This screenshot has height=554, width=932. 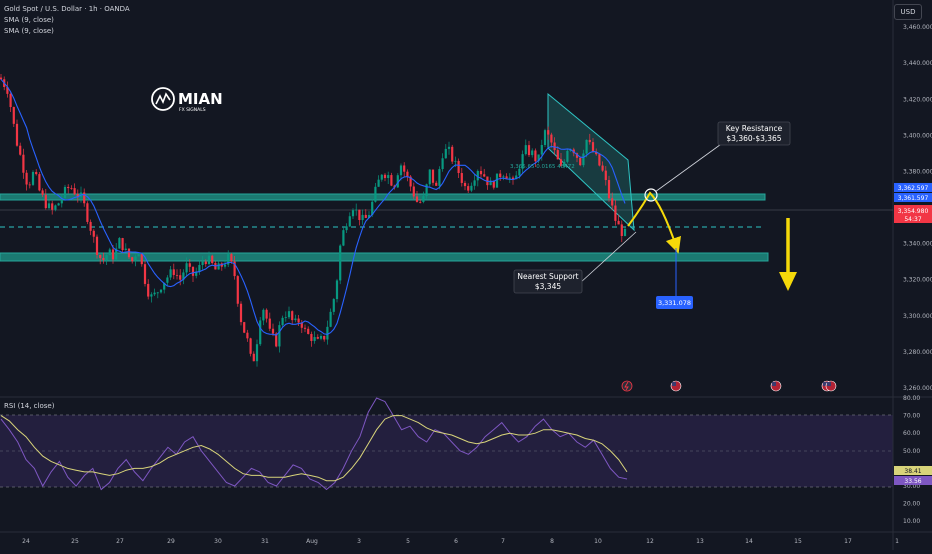 I want to click on time-tick-label-6: Aug, so click(x=312, y=541).